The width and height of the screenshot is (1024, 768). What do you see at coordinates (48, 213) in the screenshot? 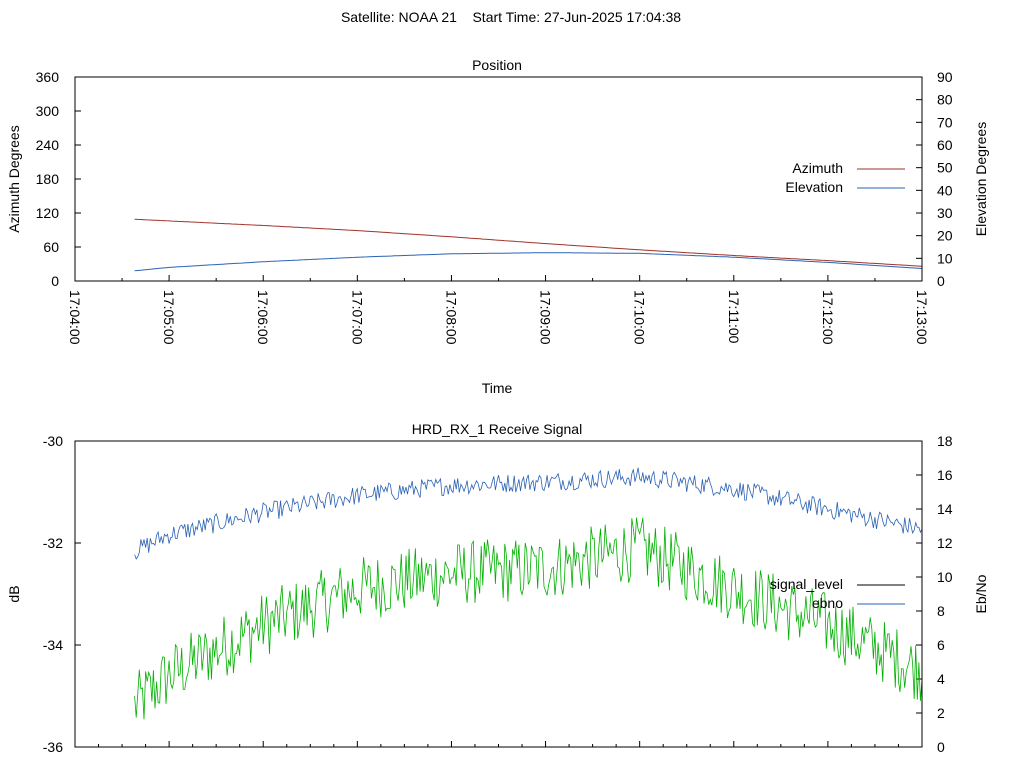
I see `azimuth-tick-label-2: 120` at bounding box center [48, 213].